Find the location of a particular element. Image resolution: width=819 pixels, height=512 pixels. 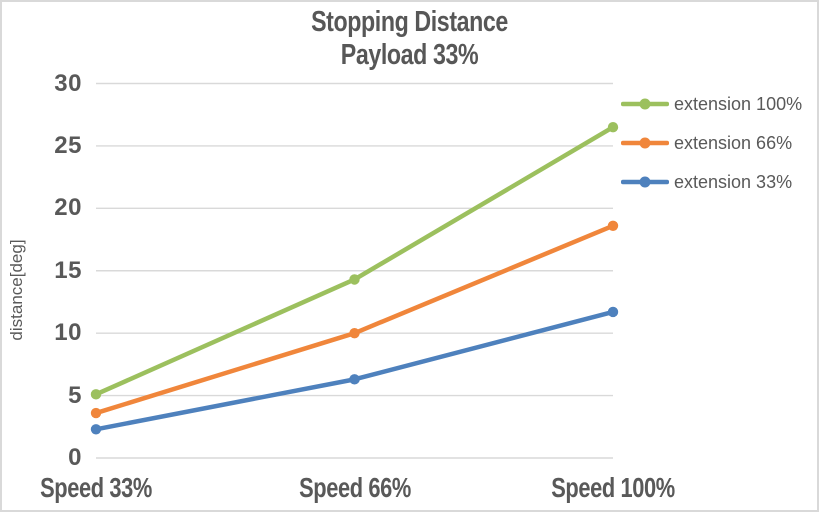

y-tick-label-30: 30 is located at coordinates (68, 83).